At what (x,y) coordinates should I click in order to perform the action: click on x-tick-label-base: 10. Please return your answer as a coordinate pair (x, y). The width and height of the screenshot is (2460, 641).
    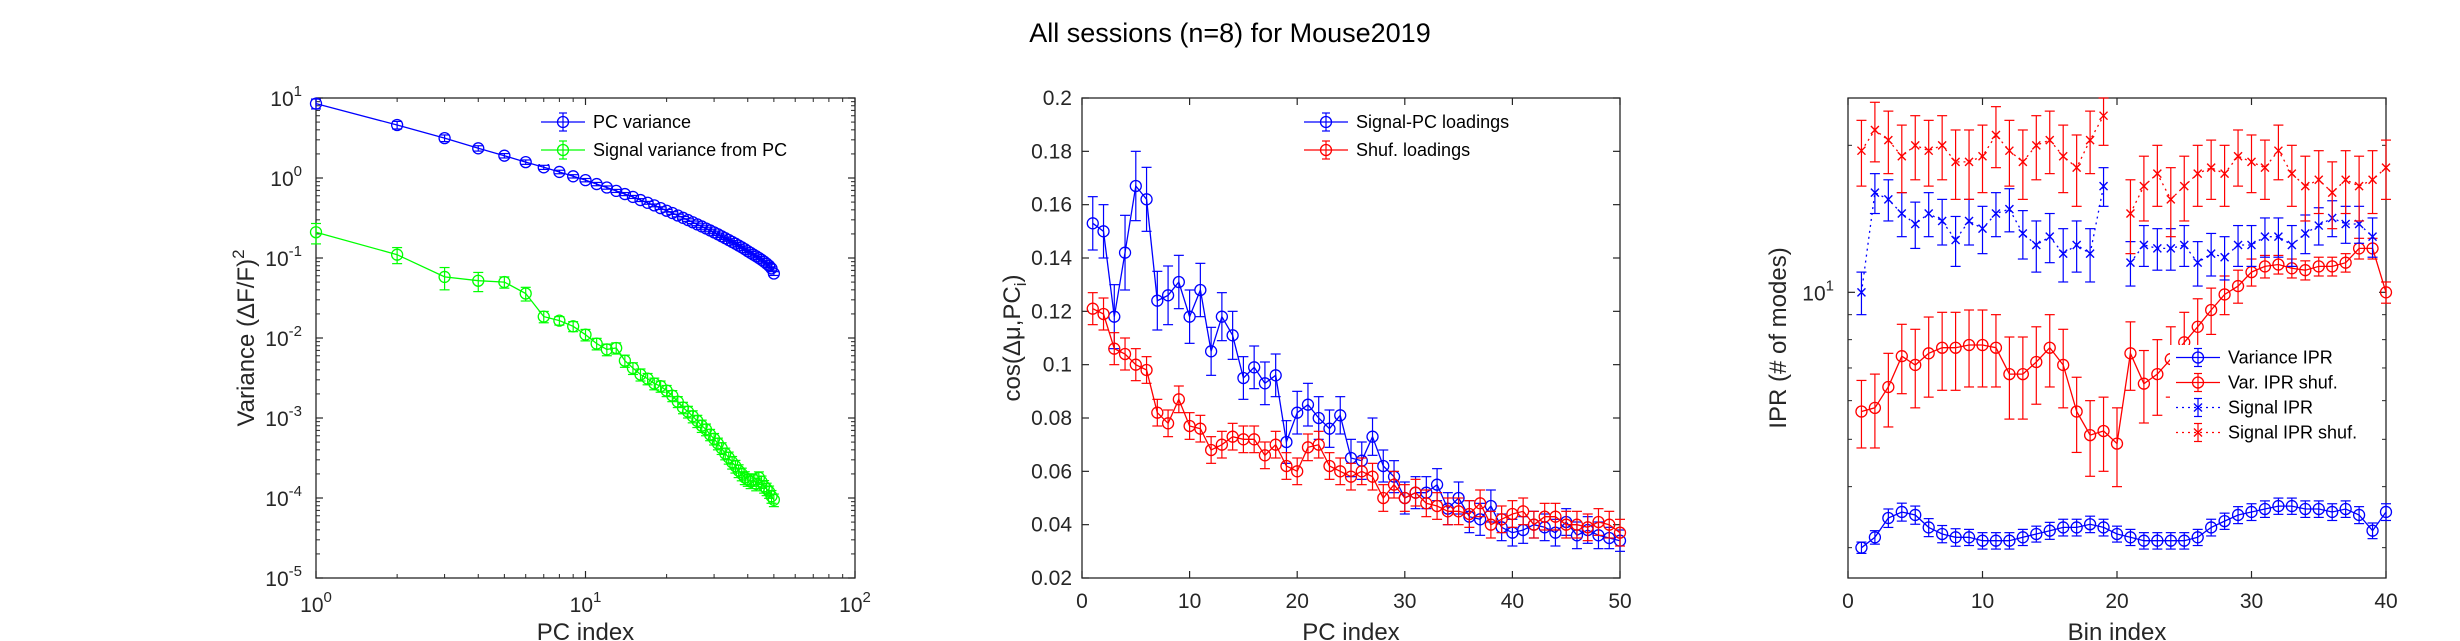
    Looking at the image, I should click on (311, 605).